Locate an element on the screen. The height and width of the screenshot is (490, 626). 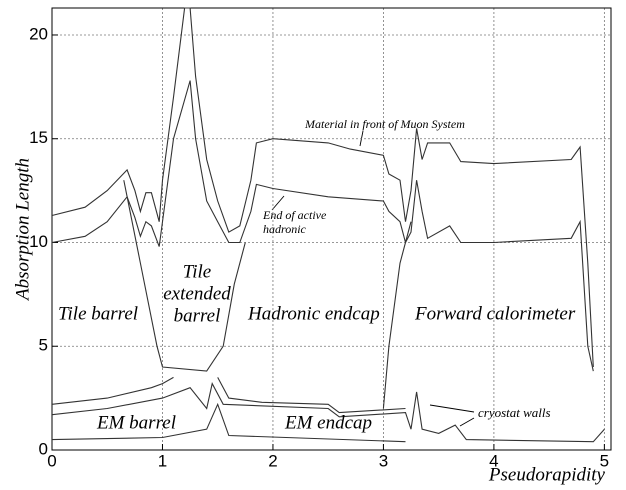
annotation: Material in front of Muon System is located at coordinates (384, 124).